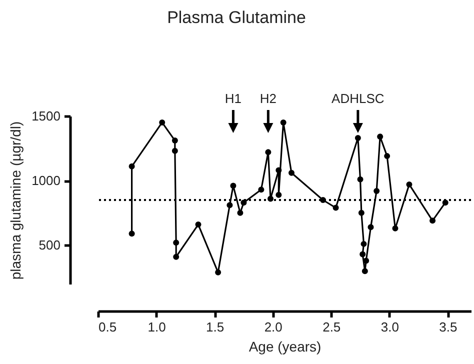 The width and height of the screenshot is (474, 364). What do you see at coordinates (107, 327) in the screenshot?
I see `x-tick-label: 0.5` at bounding box center [107, 327].